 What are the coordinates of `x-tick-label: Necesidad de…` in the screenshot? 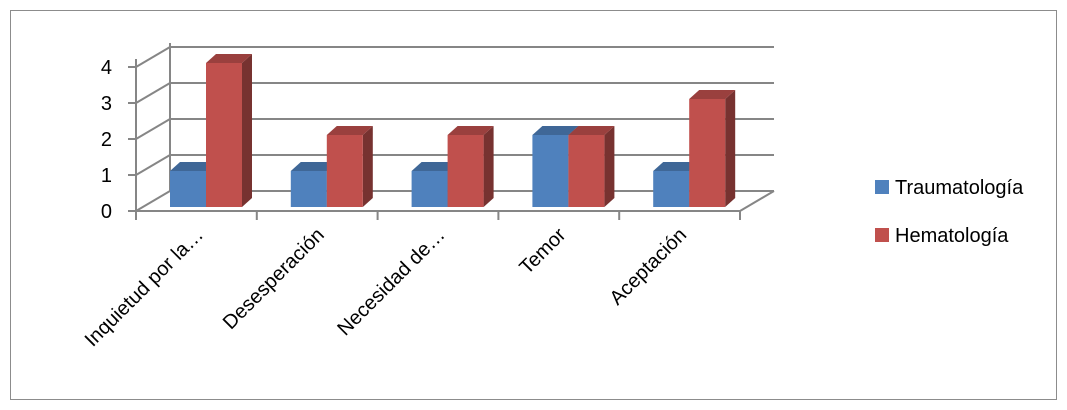 It's located at (391, 282).